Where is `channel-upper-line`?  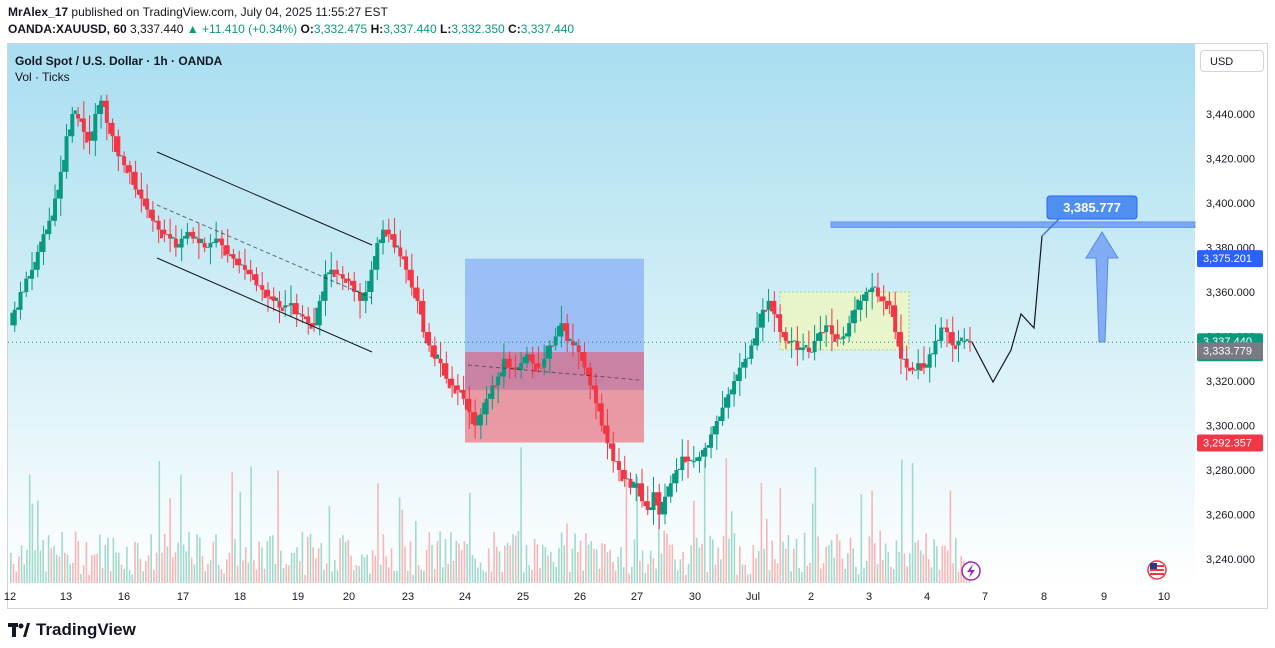
channel-upper-line is located at coordinates (264, 198).